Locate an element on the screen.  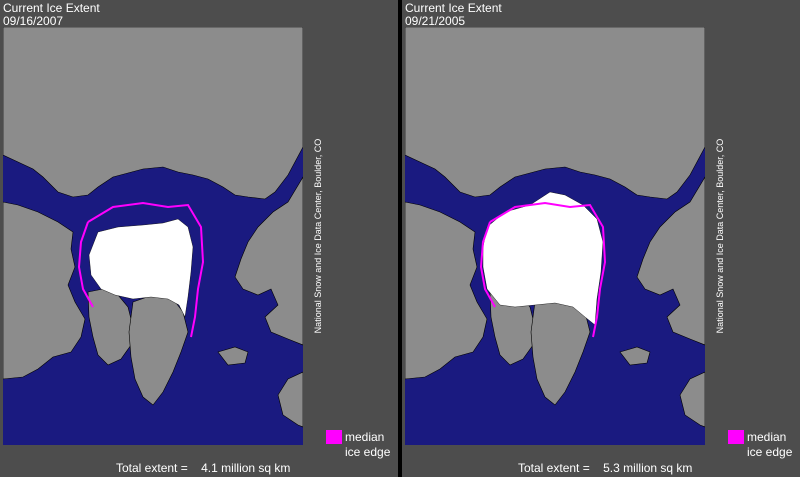
sea-ice is located at coordinates (141, 268).